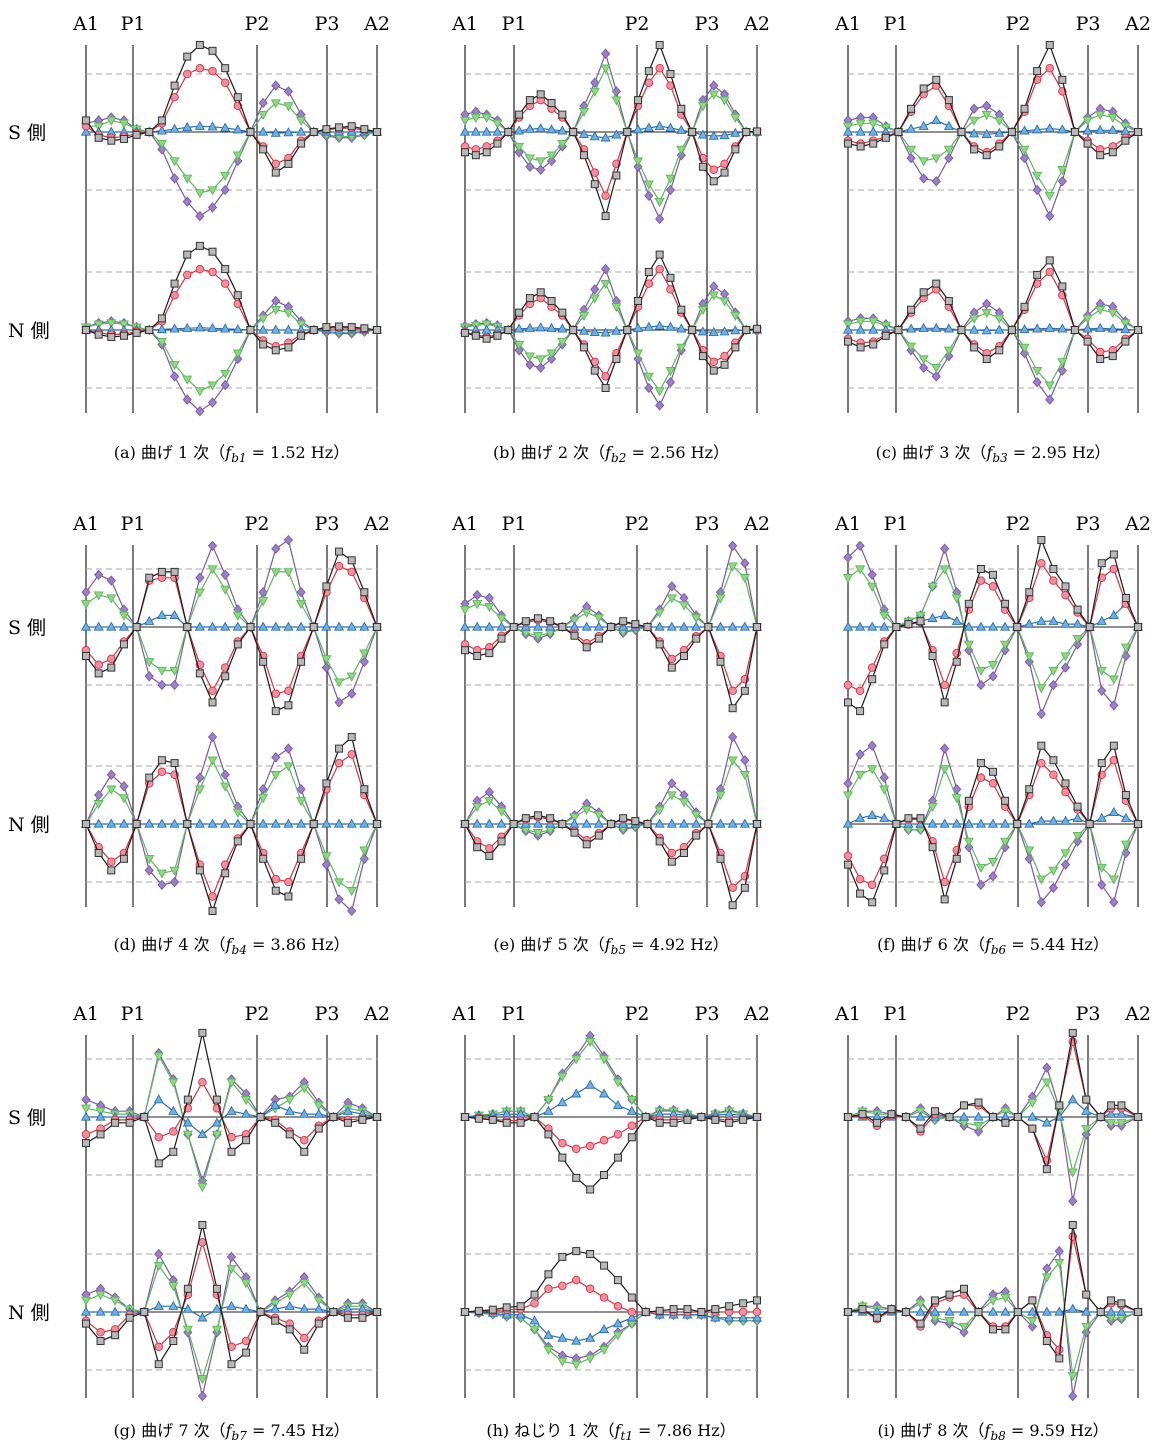 The width and height of the screenshot is (1158, 1450). What do you see at coordinates (1057, 944) in the screenshot?
I see `caption-suffix: = 5.44 Hz）` at bounding box center [1057, 944].